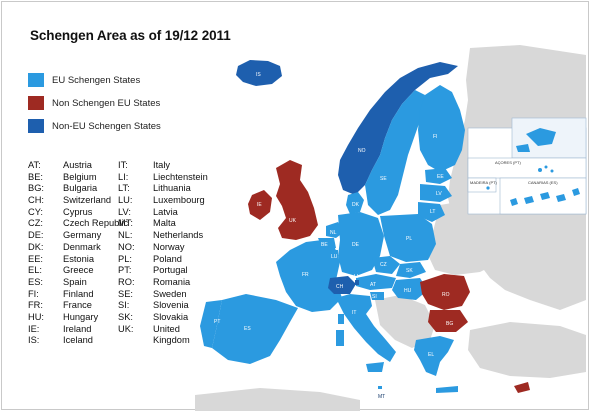  I want to click on label-austria: AT, so click(373, 285).